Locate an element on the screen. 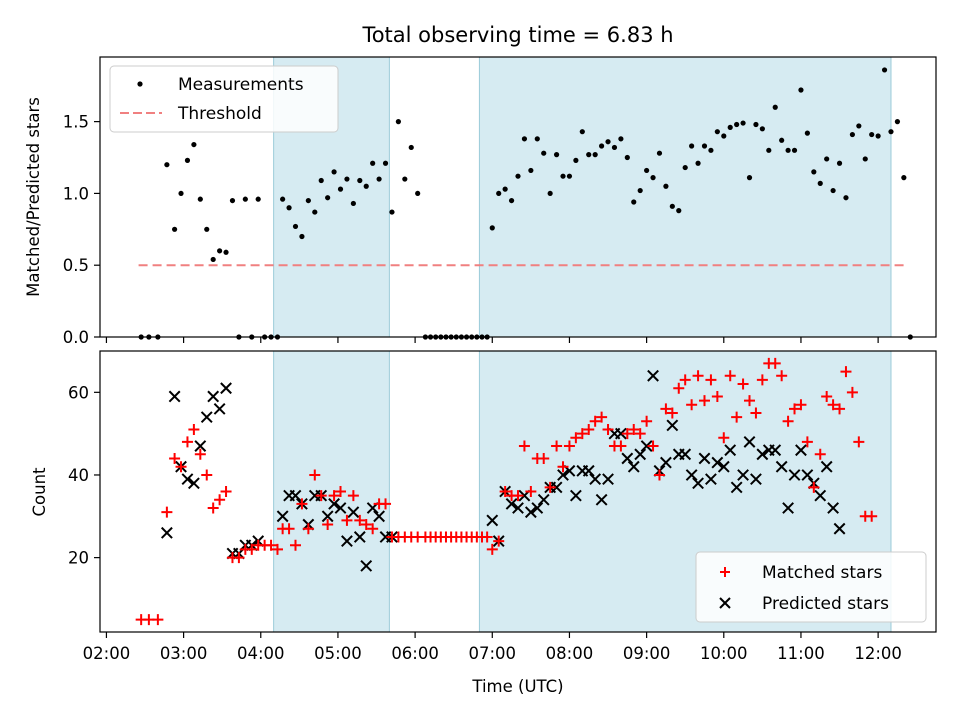 Image resolution: width=960 pixels, height=720 pixels. legend-measurements-marker is located at coordinates (140, 84).